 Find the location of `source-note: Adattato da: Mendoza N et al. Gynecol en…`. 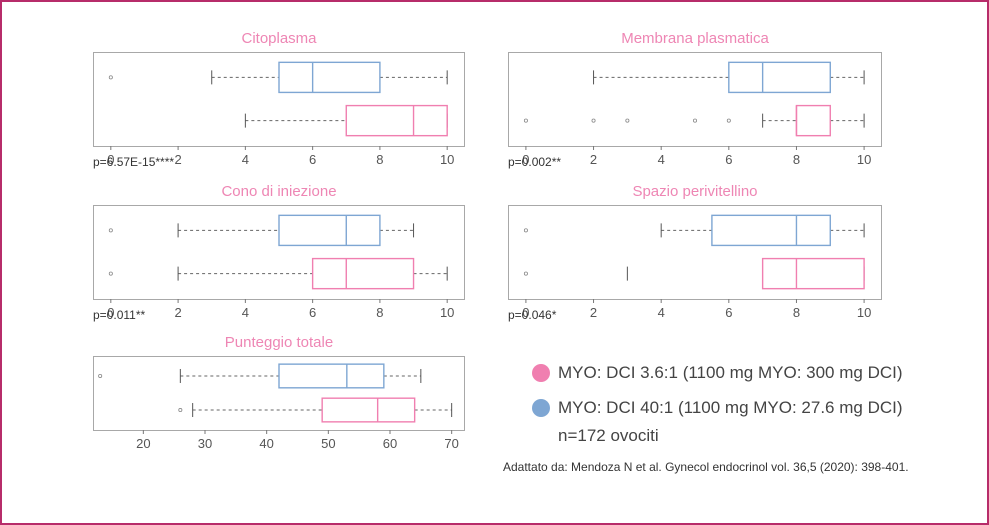

source-note: Adattato da: Mendoza N et al. Gynecol en… is located at coordinates (706, 467).